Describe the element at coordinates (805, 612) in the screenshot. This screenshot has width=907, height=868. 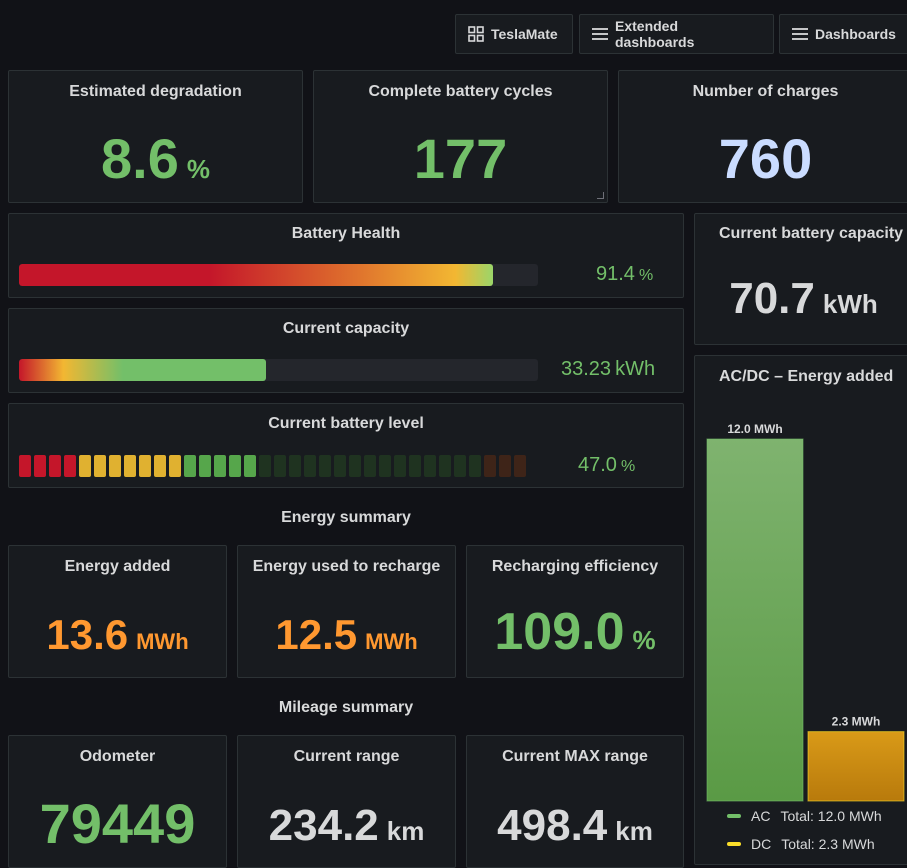
I see `acdc-bar-chart: 12.0 MWh 2.3 MWh` at that location.